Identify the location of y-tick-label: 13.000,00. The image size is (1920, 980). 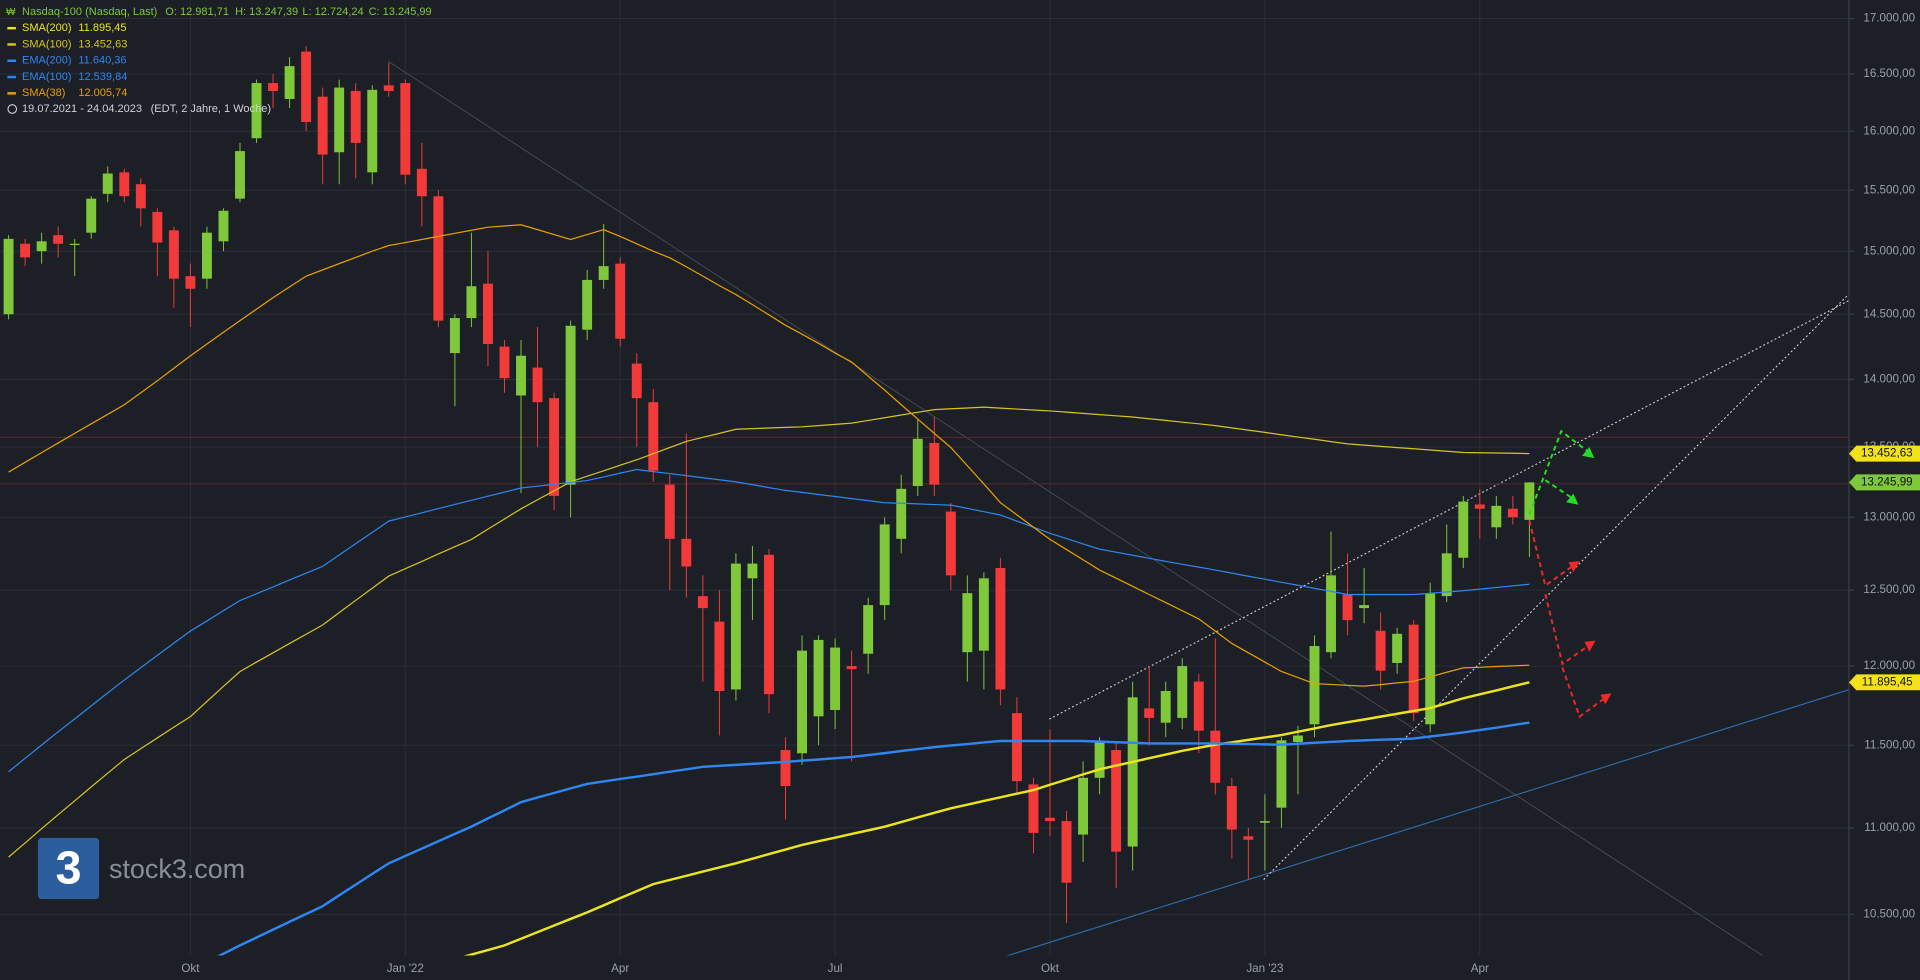
(1889, 516).